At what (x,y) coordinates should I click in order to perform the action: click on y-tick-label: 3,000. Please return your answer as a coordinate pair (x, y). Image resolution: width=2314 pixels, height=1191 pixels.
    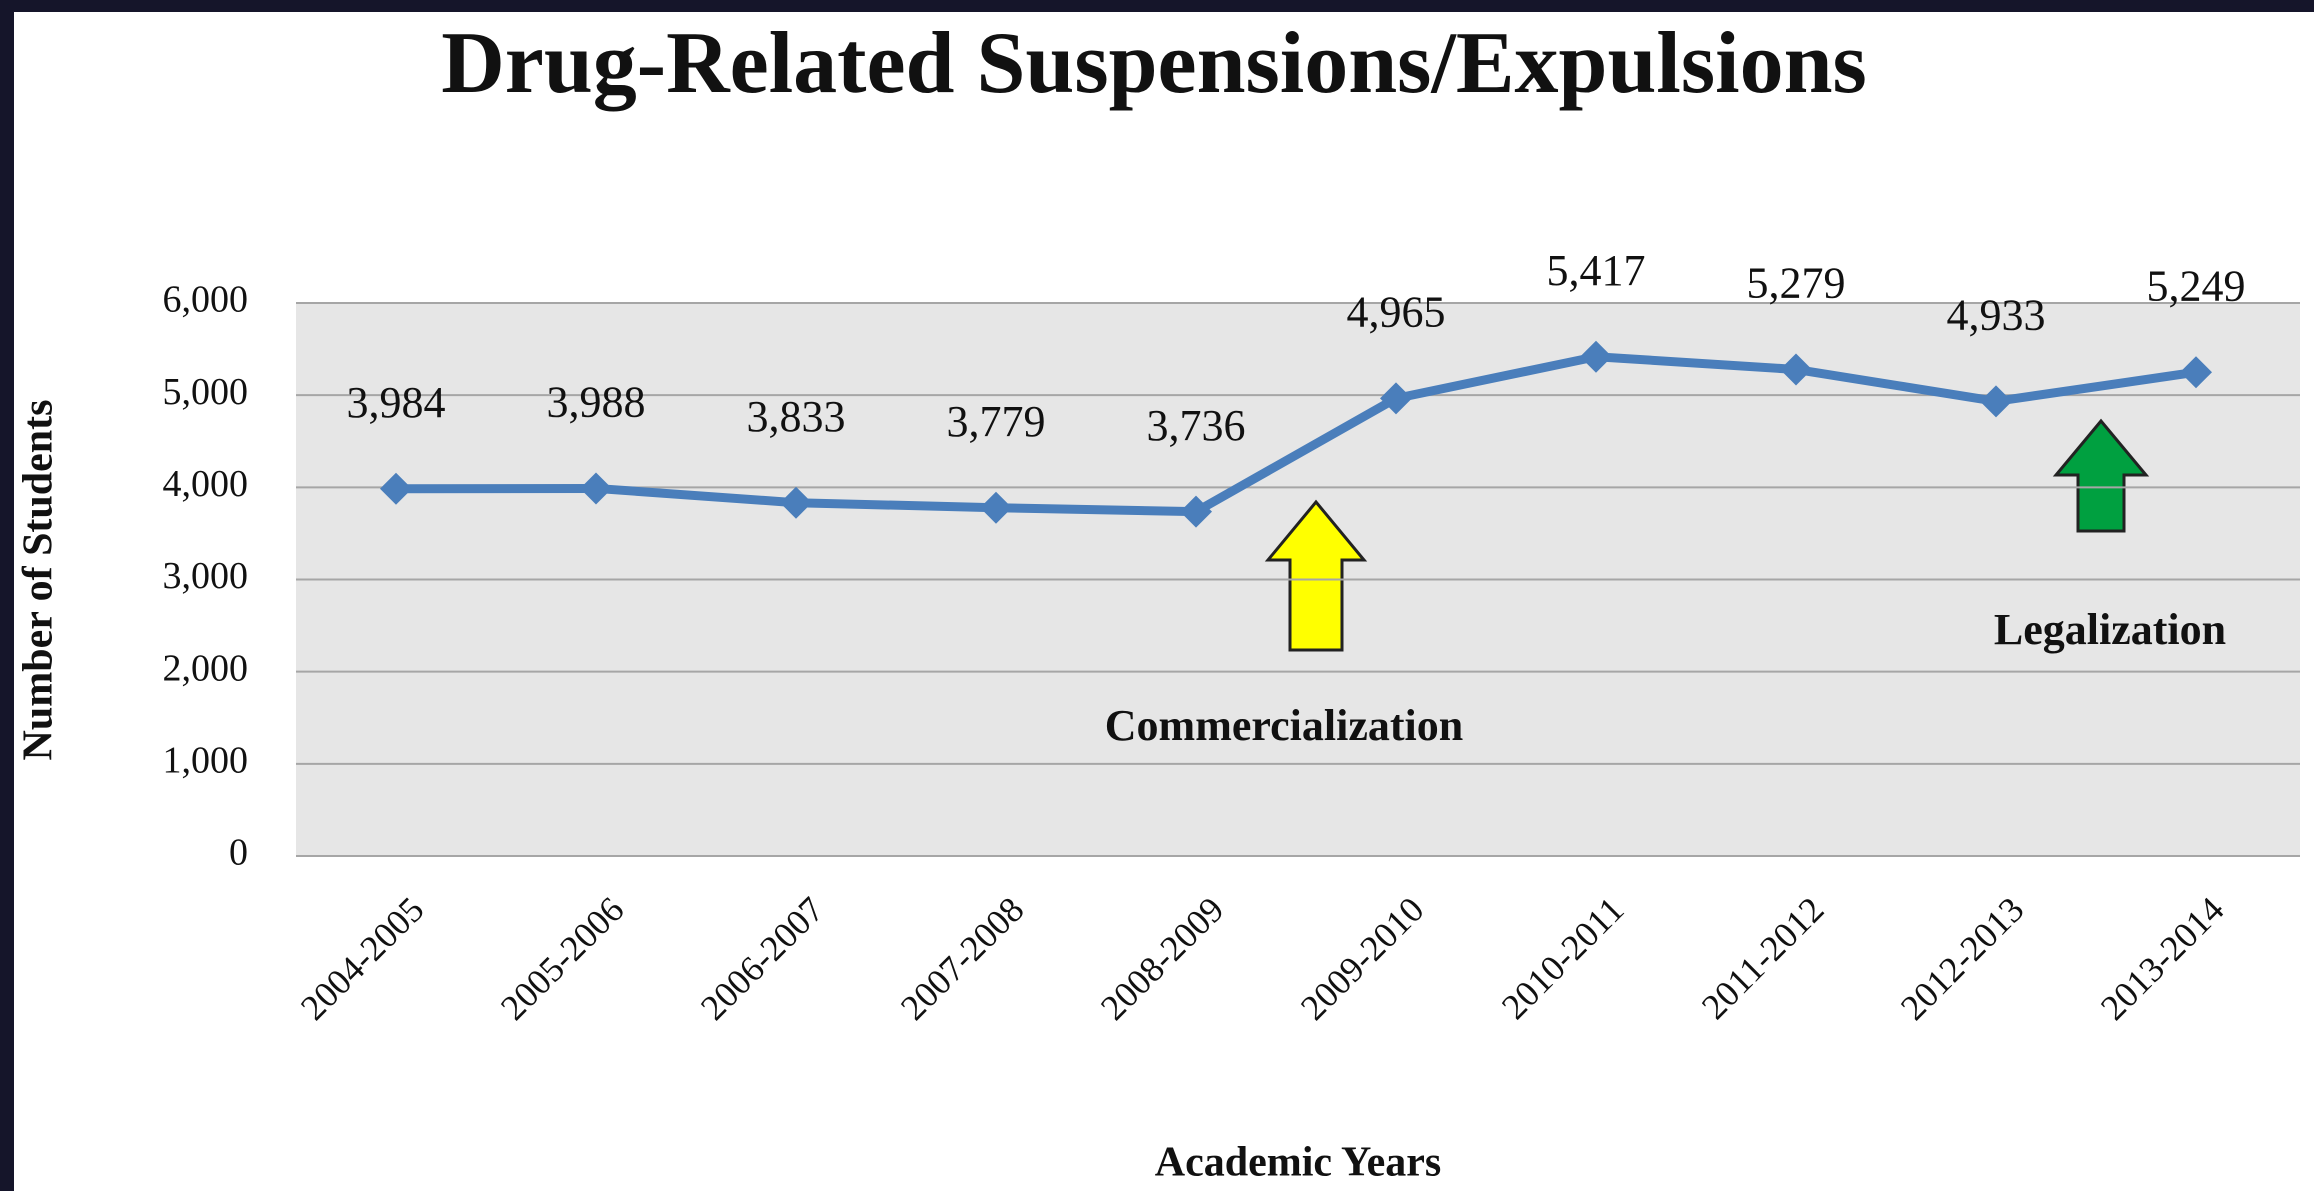
    Looking at the image, I should click on (206, 576).